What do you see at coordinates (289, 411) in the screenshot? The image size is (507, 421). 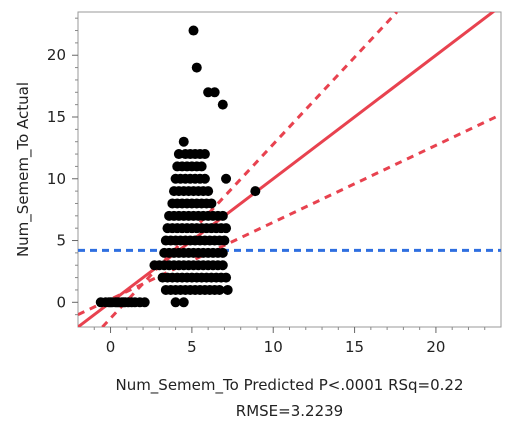 I see `rmse-label: RMSE=3.2239` at bounding box center [289, 411].